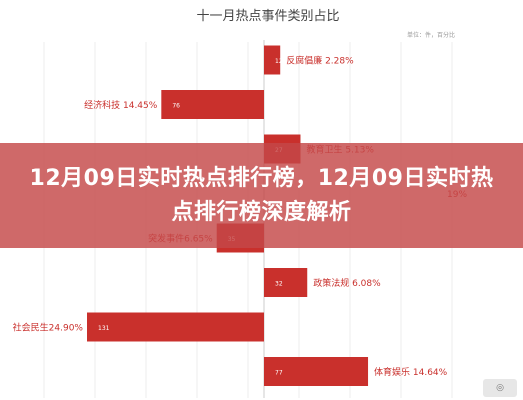 The width and height of the screenshot is (523, 400). What do you see at coordinates (121, 105) in the screenshot?
I see `category-label: 经济科技 14.45%` at bounding box center [121, 105].